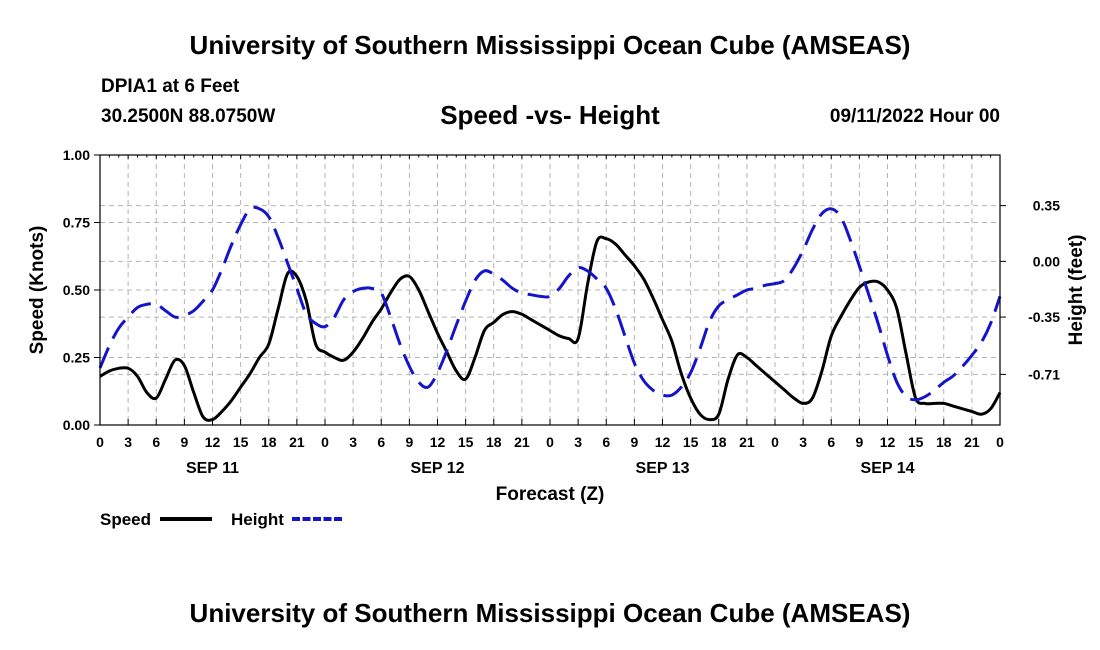 This screenshot has width=1100, height=650. Describe the element at coordinates (438, 468) in the screenshot. I see `x-day-label: SEP 12` at that location.